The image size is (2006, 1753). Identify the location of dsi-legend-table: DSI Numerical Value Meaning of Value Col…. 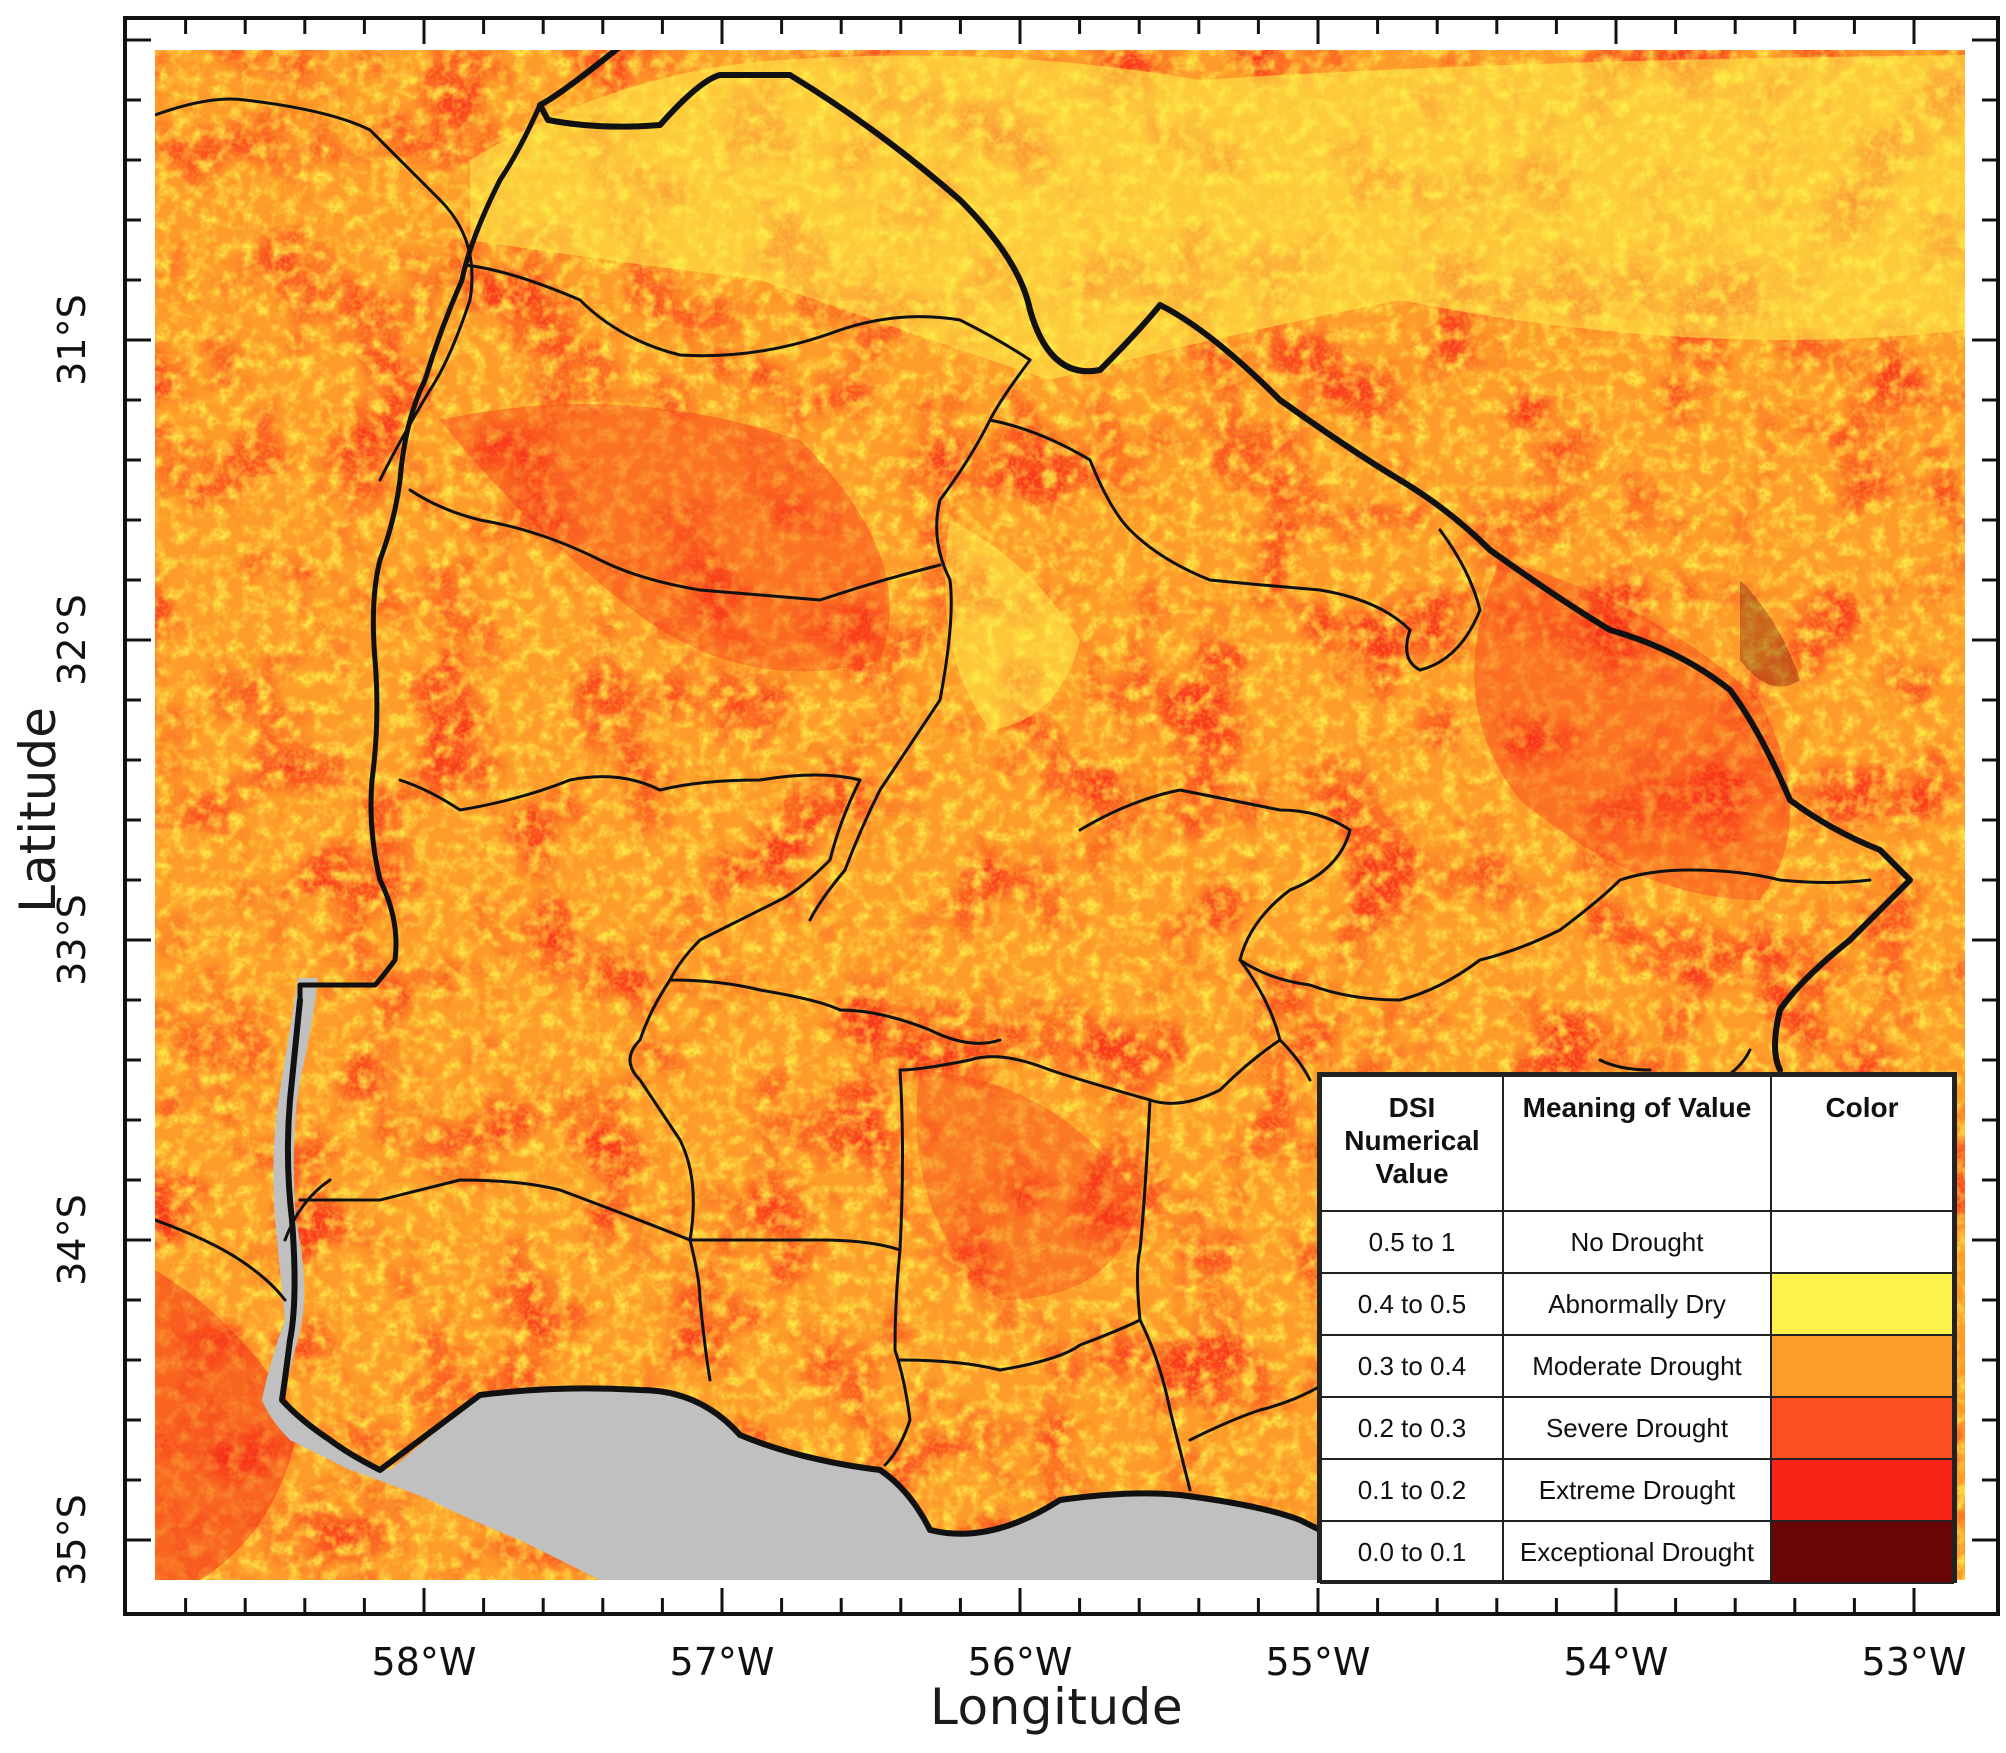
(1637, 1328).